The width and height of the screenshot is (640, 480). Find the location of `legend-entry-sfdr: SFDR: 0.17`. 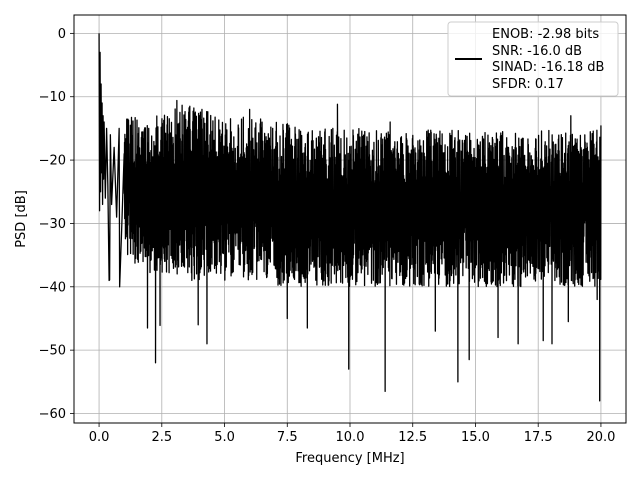

legend-entry-sfdr: SFDR: 0.17 is located at coordinates (528, 84).